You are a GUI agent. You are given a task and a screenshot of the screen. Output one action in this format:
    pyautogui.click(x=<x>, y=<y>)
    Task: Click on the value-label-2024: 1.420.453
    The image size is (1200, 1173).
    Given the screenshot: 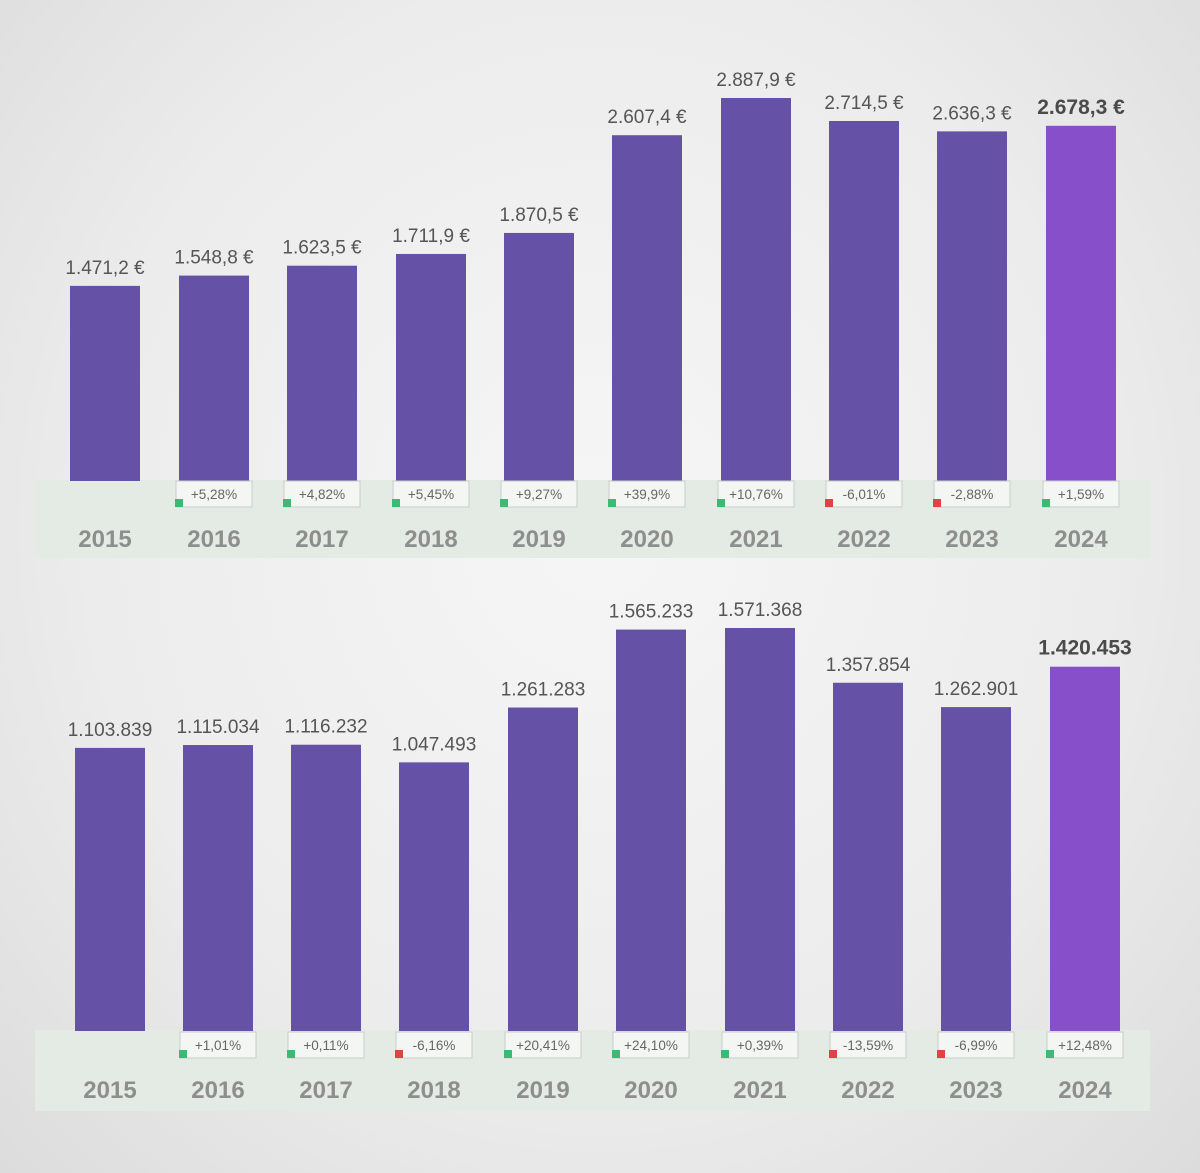 What is the action you would take?
    pyautogui.click(x=1084, y=648)
    